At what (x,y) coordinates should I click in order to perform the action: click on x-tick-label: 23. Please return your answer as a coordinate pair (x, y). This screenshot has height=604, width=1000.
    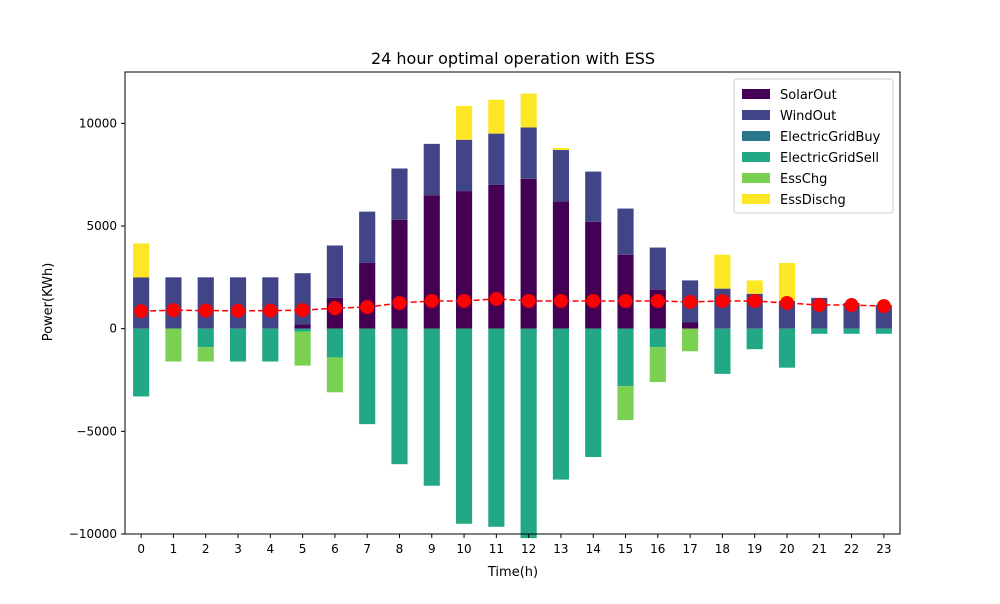
    Looking at the image, I should click on (883, 549).